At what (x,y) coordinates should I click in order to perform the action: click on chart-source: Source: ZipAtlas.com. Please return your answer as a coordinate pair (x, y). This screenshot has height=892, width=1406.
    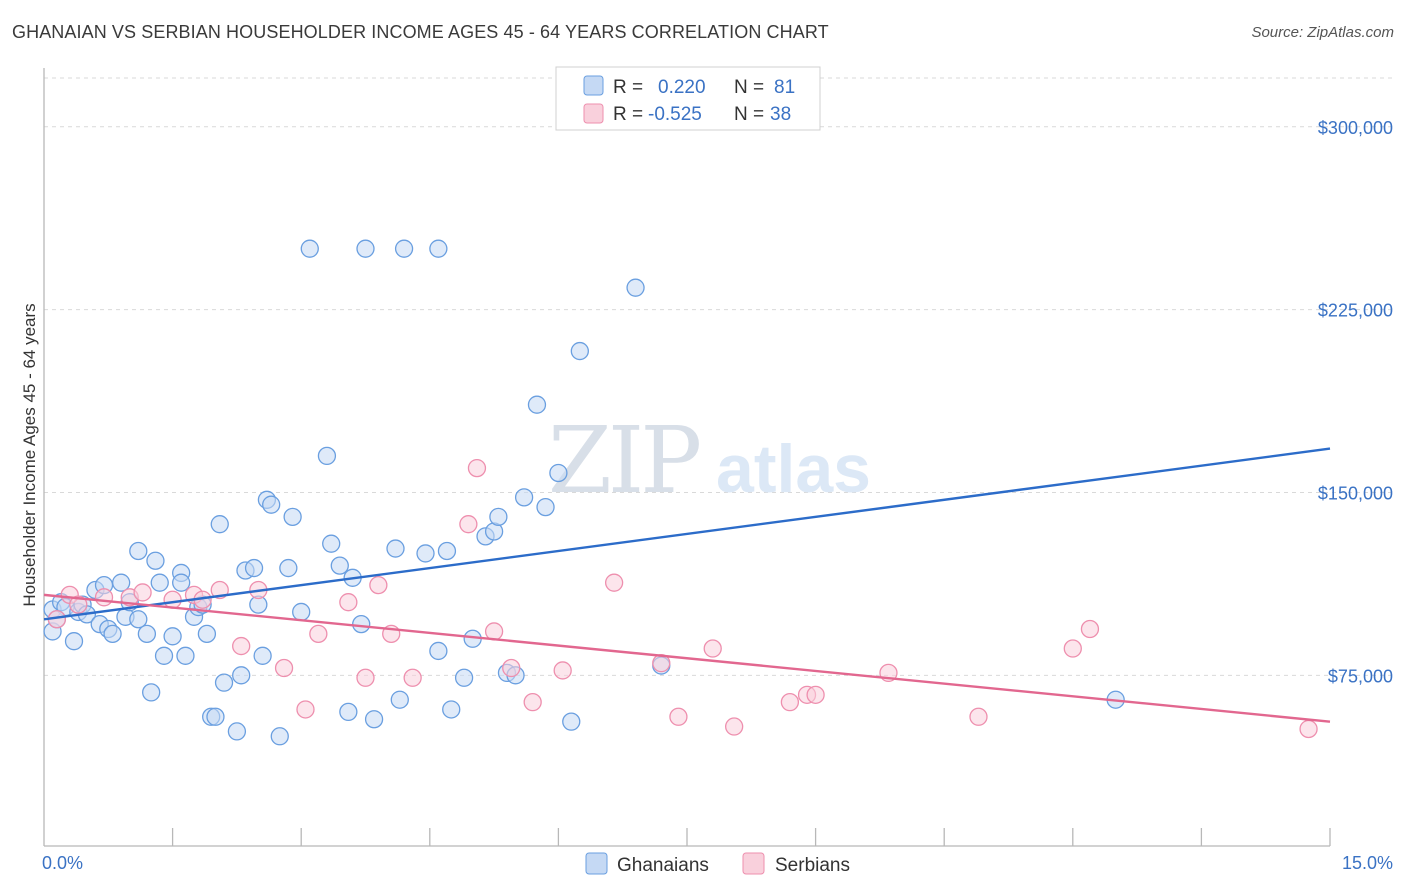
    Looking at the image, I should click on (1322, 32).